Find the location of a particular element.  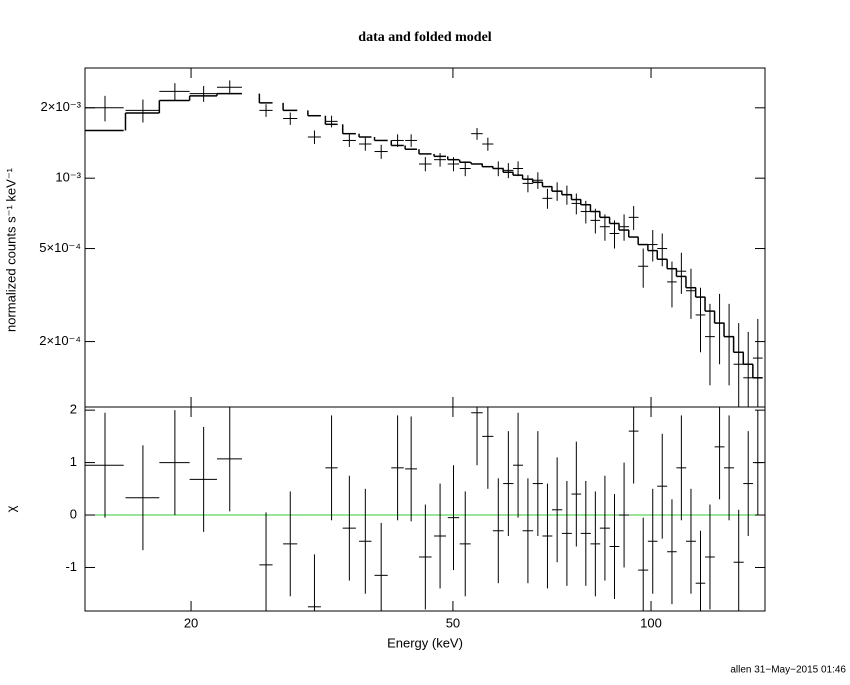

y-tick-label: 2×10⁻³ is located at coordinates (61, 106).